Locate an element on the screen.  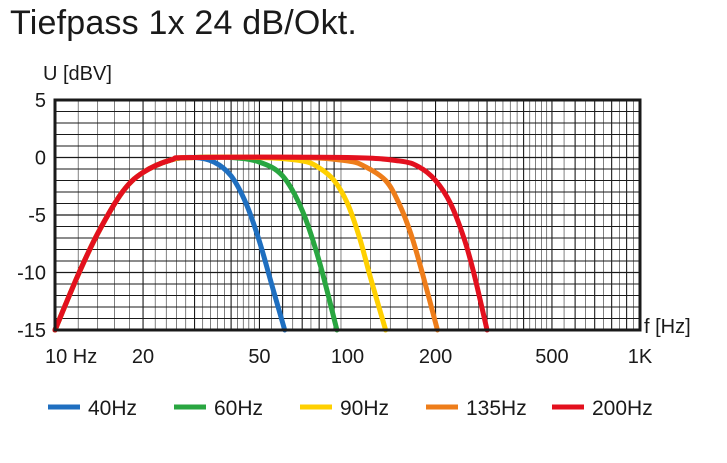
legend: 40Hz 60Hz 90Hz 135Hz 200Hz is located at coordinates (350, 408).